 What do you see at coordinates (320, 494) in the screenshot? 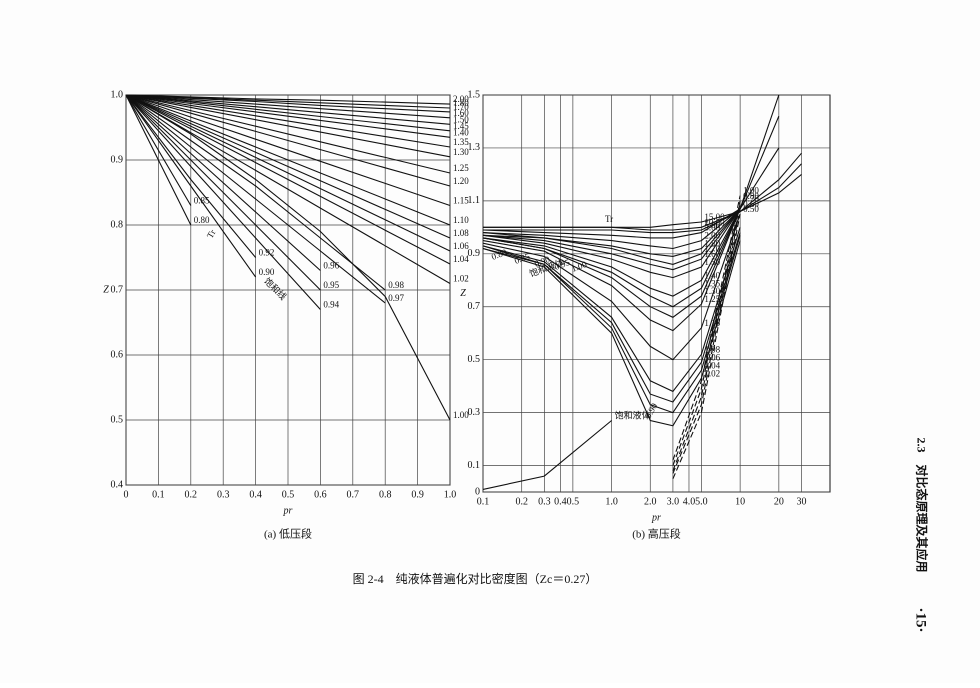
I see `x-tick-label: 0.6` at bounding box center [320, 494].